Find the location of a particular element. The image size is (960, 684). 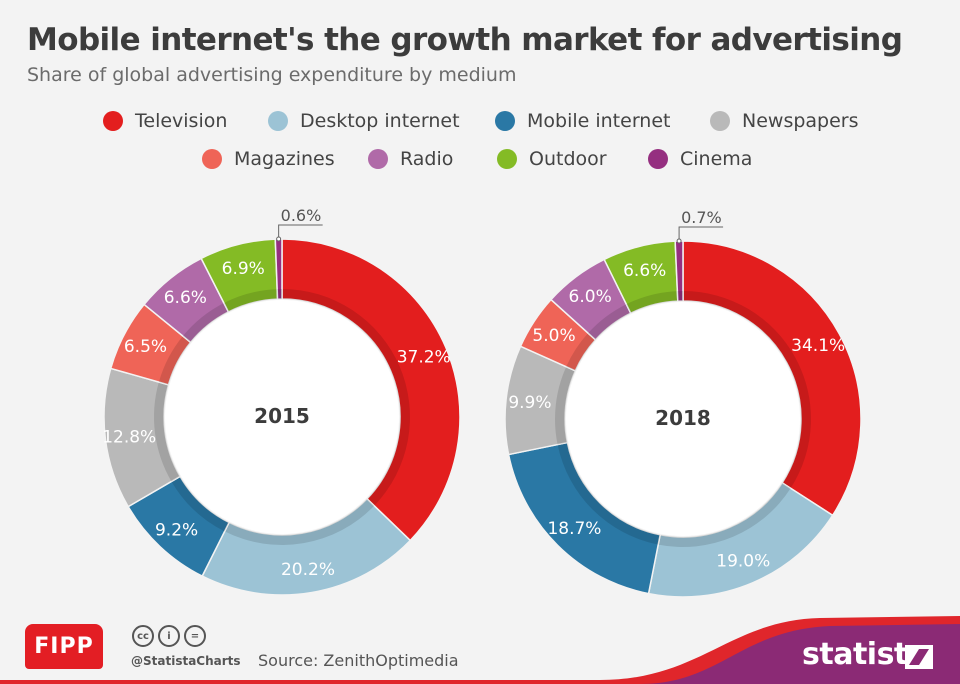

data-label: 0.6% is located at coordinates (301, 215).